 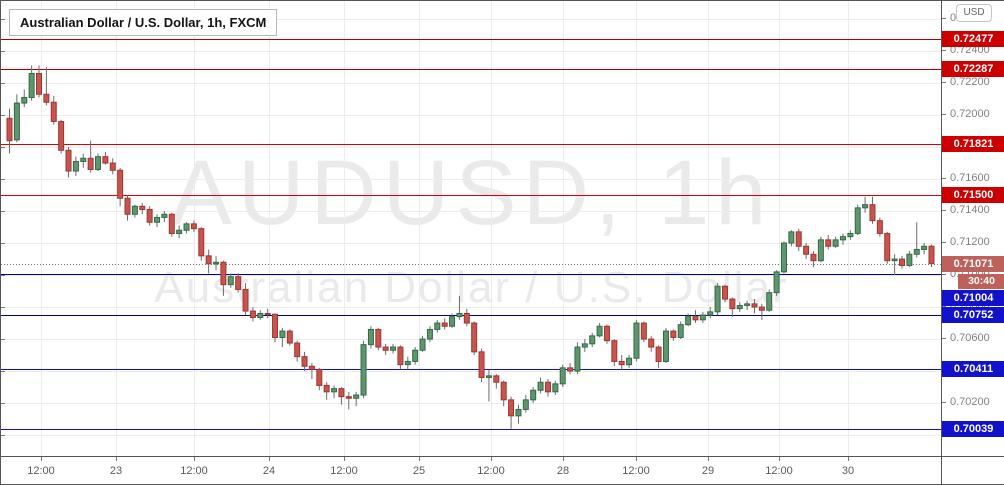 What do you see at coordinates (970, 82) in the screenshot?
I see `price-tick-label: 0.72200` at bounding box center [970, 82].